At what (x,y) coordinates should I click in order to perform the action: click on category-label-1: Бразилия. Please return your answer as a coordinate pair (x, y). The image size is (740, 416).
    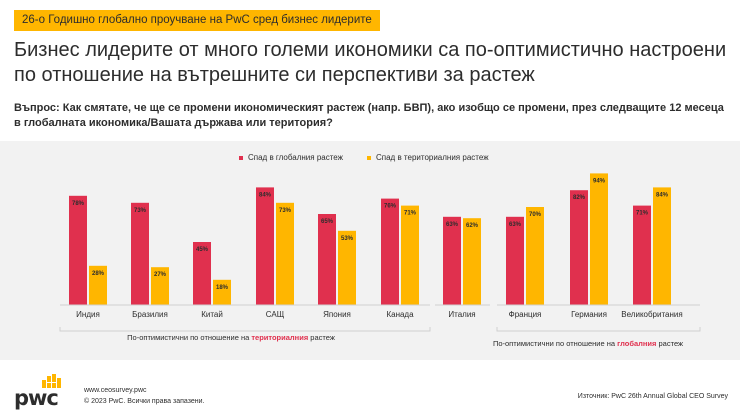
    Looking at the image, I should click on (150, 314).